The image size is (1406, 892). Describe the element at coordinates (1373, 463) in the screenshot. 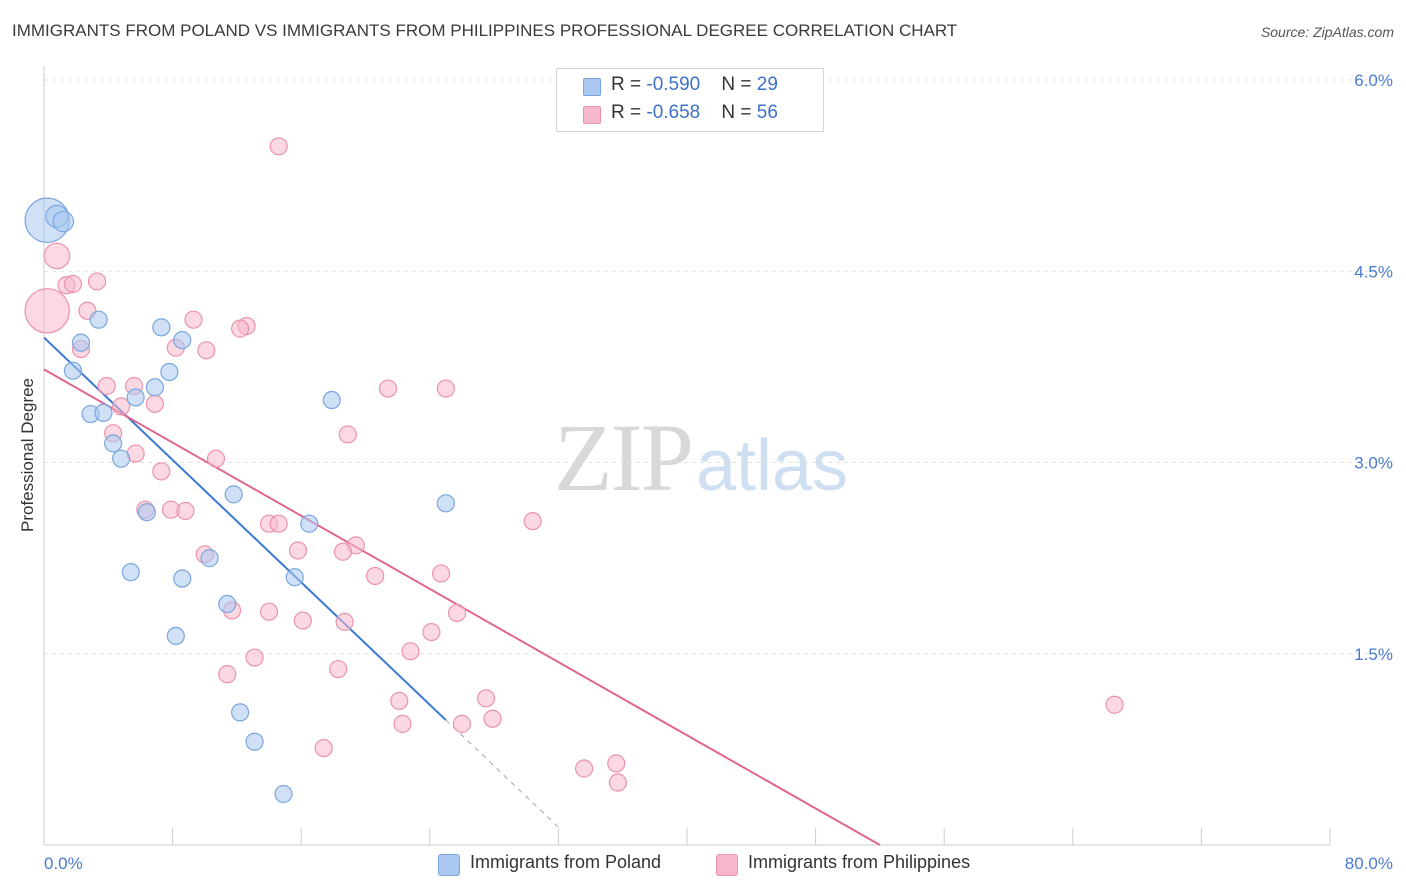

I see `y-tick-label: 3.0%` at that location.